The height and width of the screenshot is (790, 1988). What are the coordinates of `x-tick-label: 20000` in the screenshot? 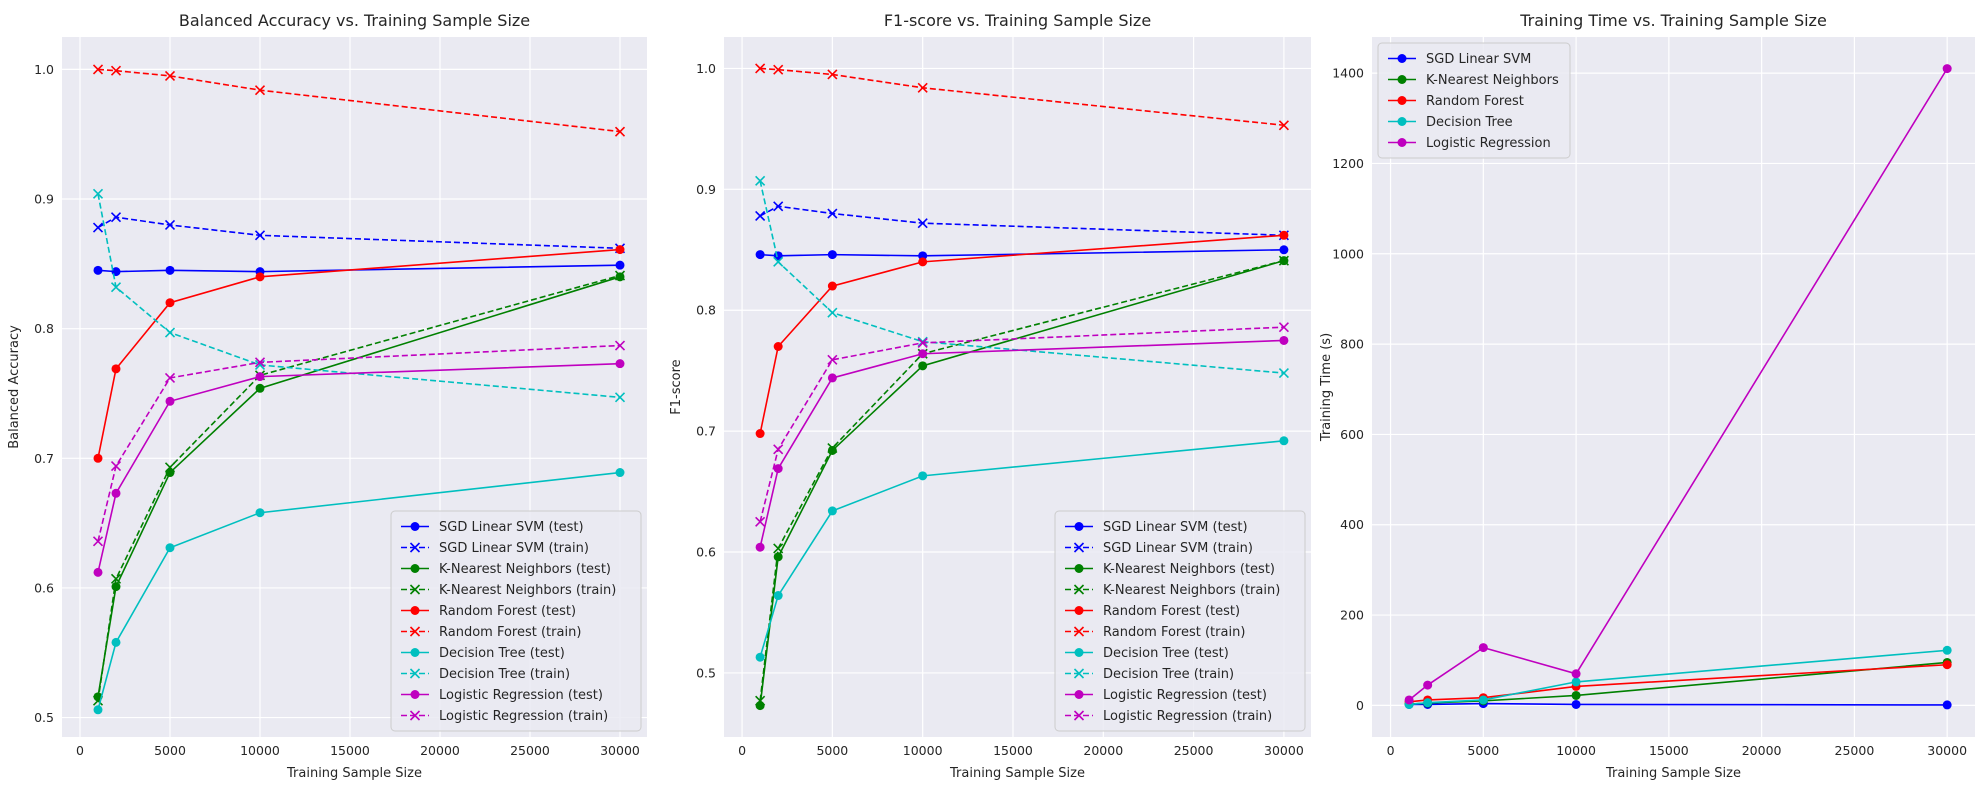 It's located at (440, 750).